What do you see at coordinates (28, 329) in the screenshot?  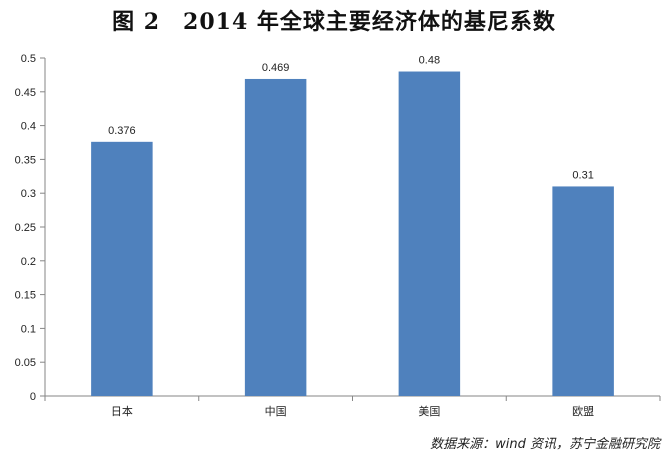 I see `y-tick-label: 0.1` at bounding box center [28, 329].